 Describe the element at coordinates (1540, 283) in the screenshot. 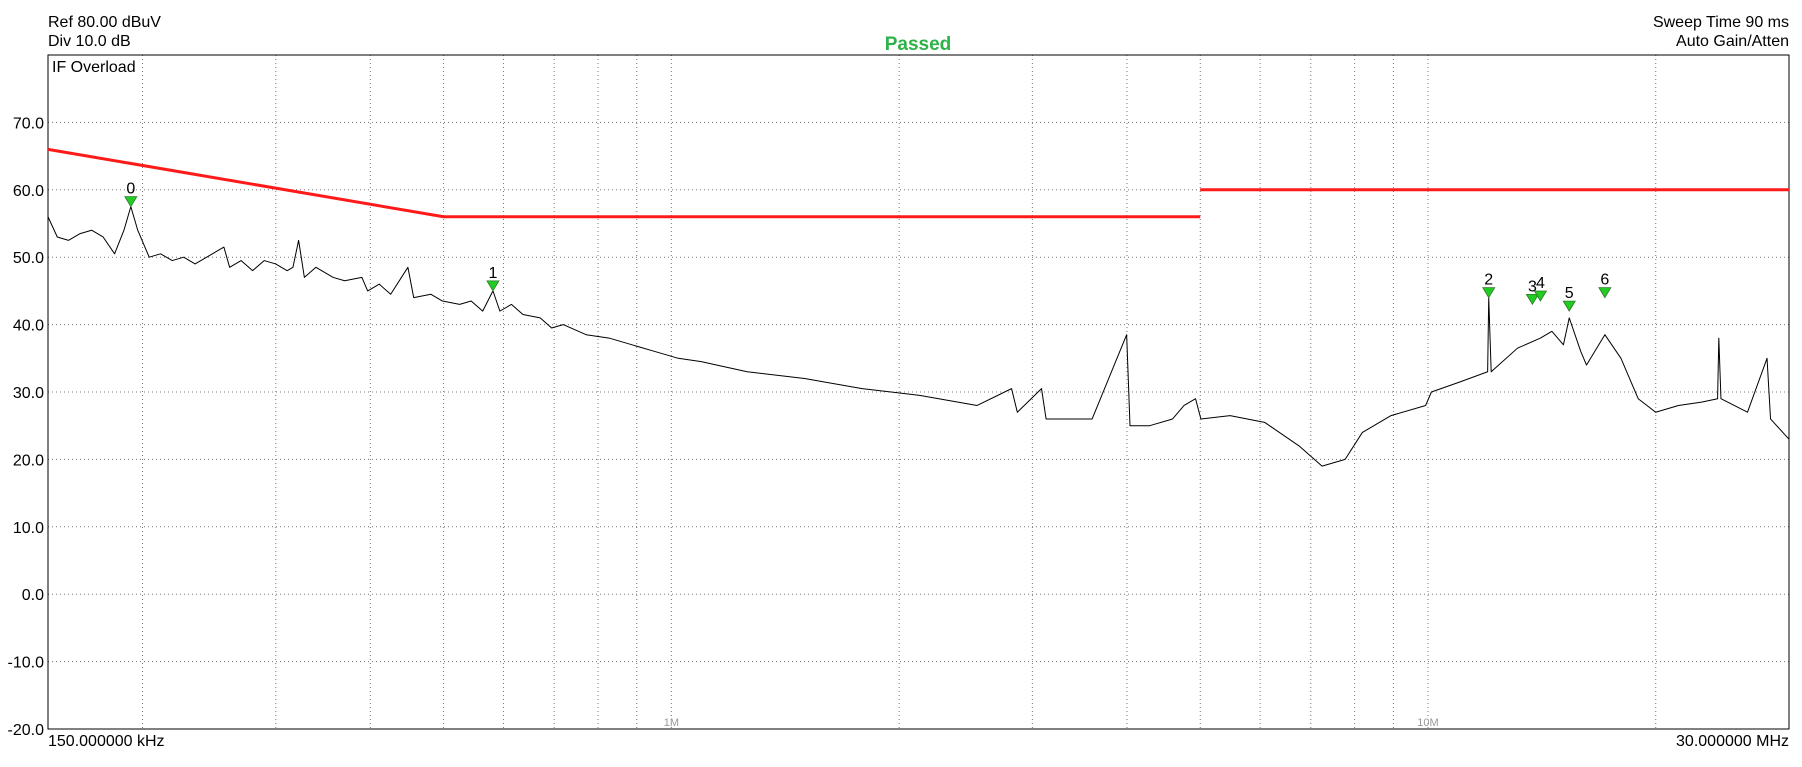

I see `marker-label: 4` at that location.